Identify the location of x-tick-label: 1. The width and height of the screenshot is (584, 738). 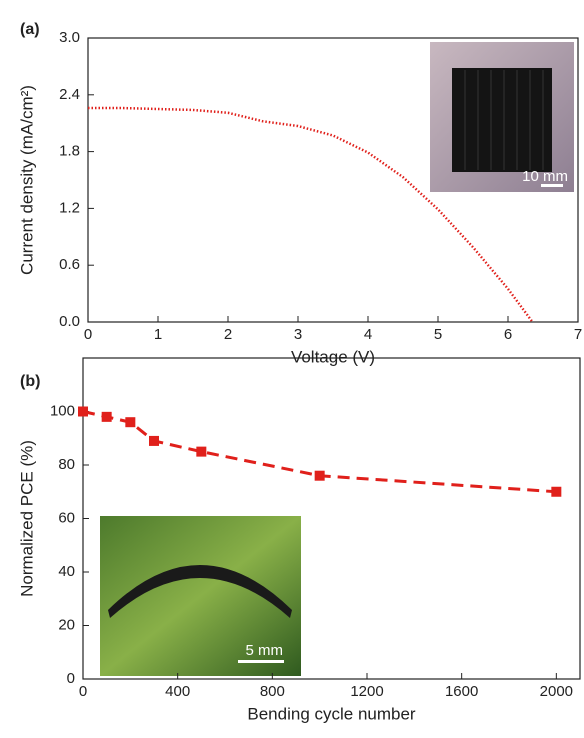
(158, 334).